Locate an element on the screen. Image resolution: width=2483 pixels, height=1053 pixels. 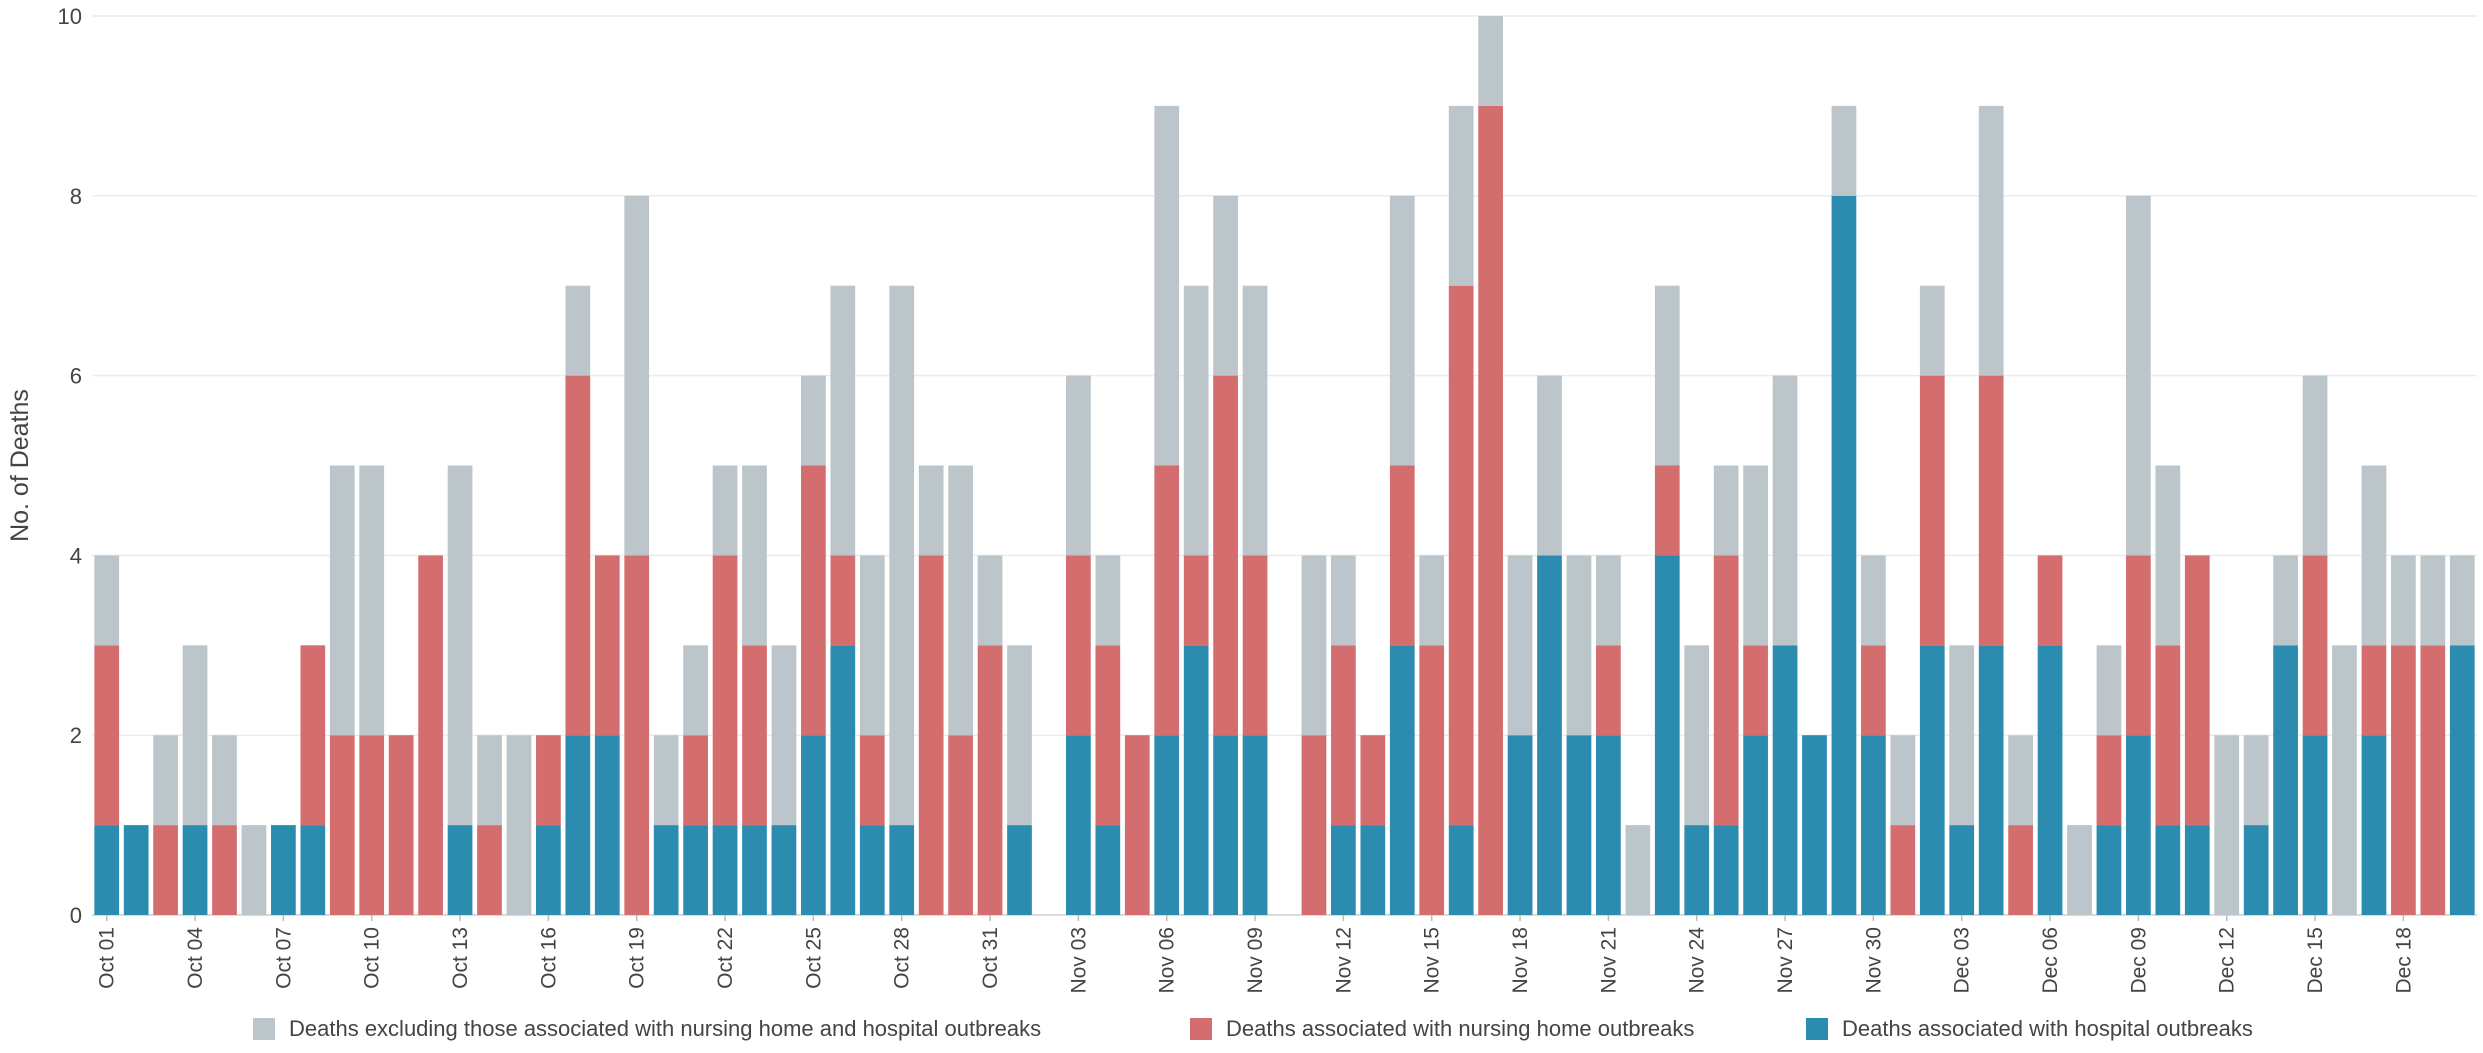
x-tick-label: Nov 06 is located at coordinates (1167, 960).